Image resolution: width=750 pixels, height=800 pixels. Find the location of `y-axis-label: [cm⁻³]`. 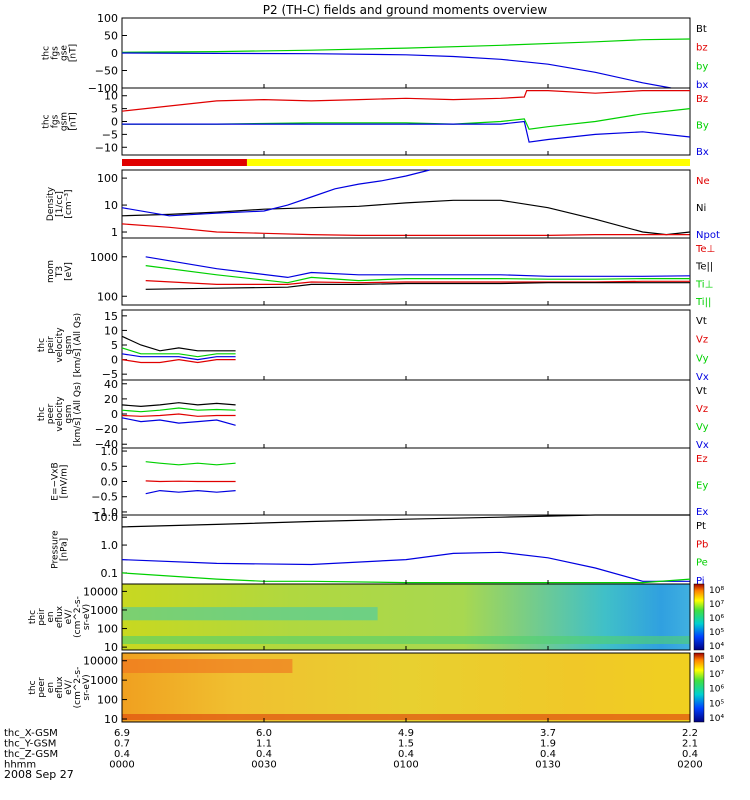

y-axis-label: [cm⁻³] is located at coordinates (69, 203).